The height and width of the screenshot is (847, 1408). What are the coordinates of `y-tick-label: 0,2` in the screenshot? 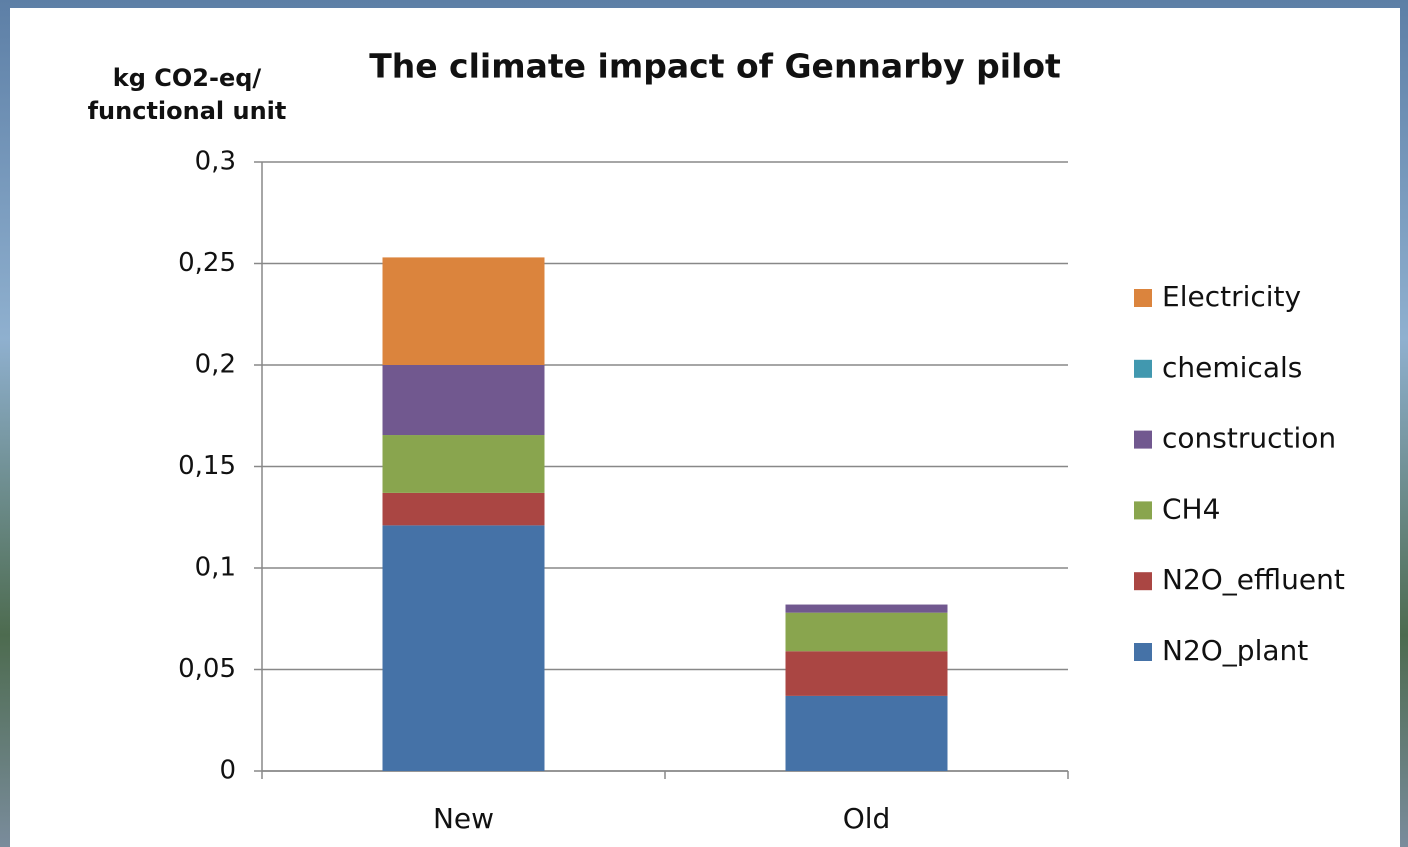 It's located at (215, 365).